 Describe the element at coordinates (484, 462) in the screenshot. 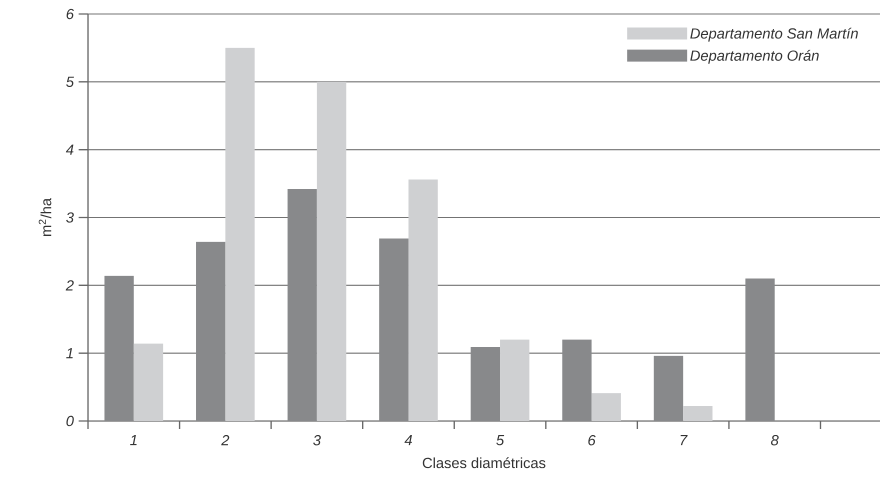

I see `x-axis-title: Clases diamétricas` at that location.